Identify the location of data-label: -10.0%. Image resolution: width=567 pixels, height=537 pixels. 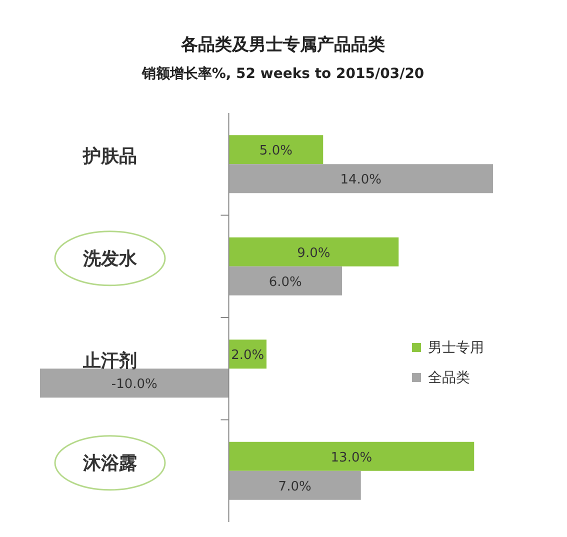
(134, 384).